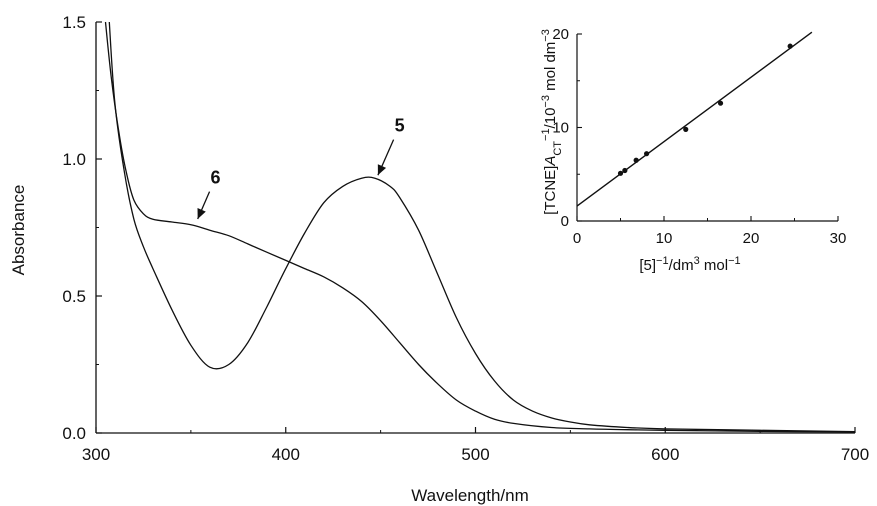 Image resolution: width=877 pixels, height=506 pixels. What do you see at coordinates (565, 221) in the screenshot?
I see `inset-y-tick-label: 0` at bounding box center [565, 221].